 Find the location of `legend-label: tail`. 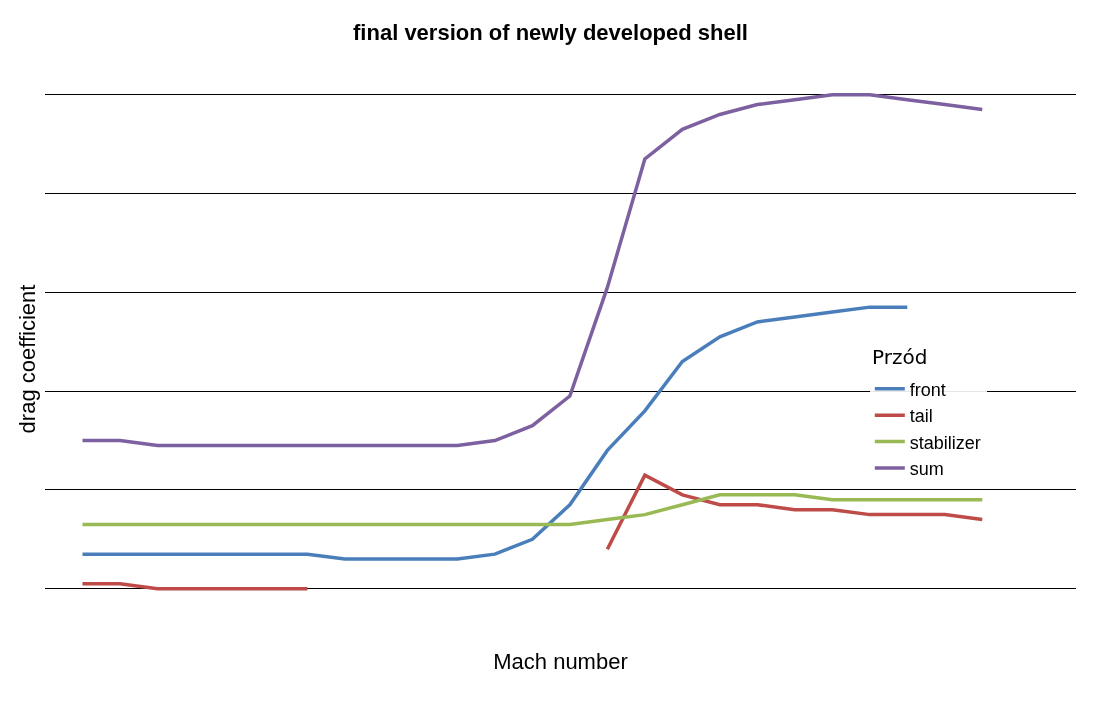

legend-label: tail is located at coordinates (921, 416).